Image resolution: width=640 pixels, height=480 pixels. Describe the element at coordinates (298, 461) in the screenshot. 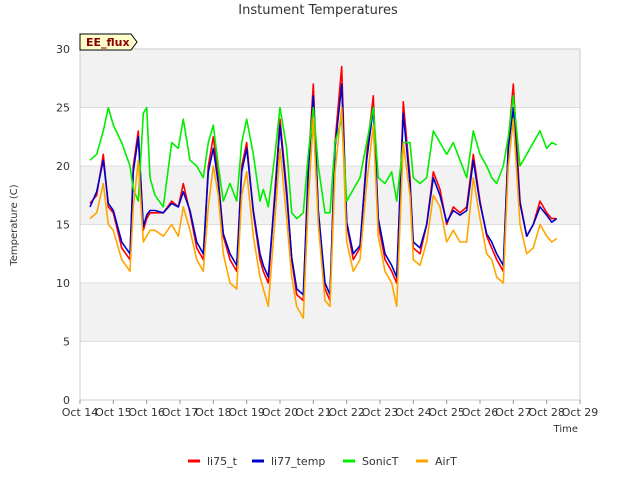

I see `legend-entry: li77_temp` at that location.